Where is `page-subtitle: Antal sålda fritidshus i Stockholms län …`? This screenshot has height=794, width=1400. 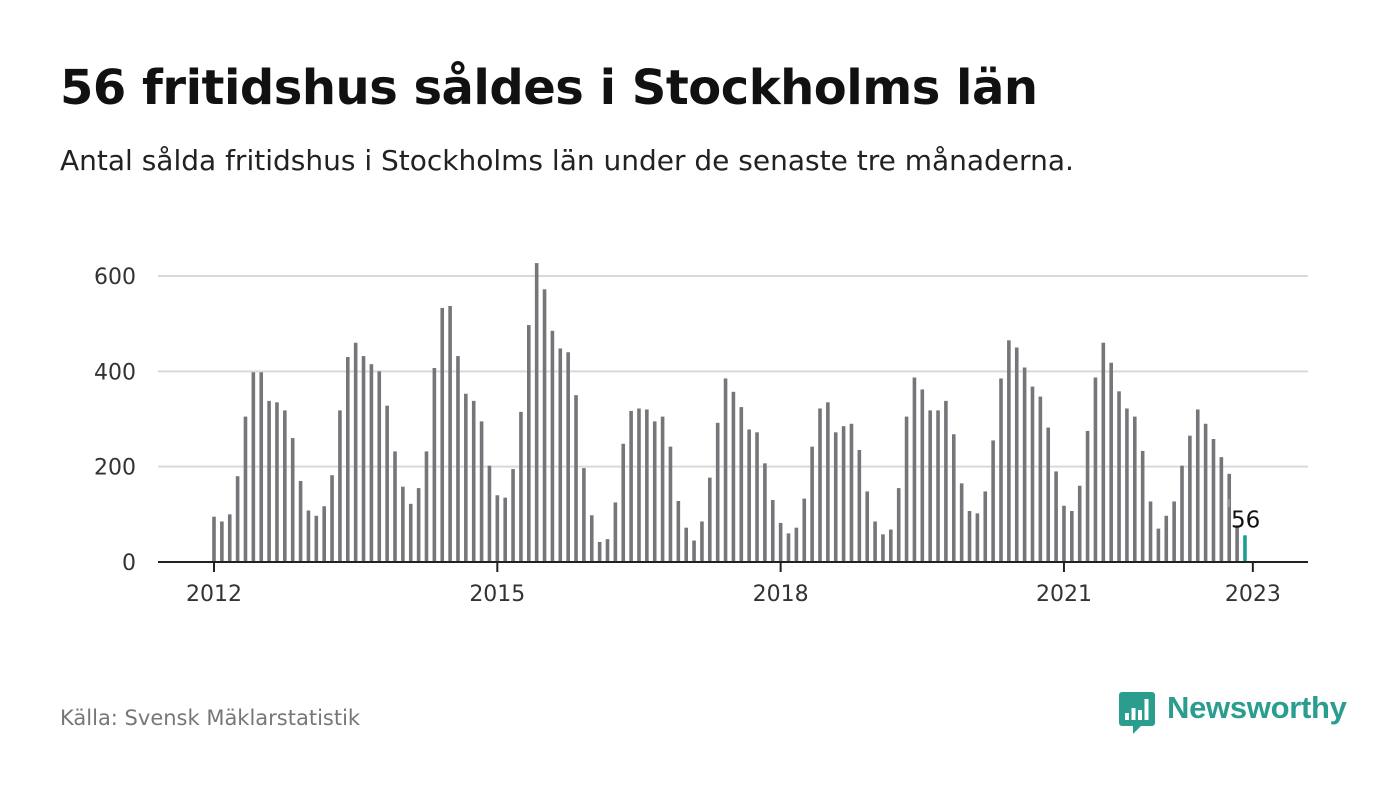 page-subtitle: Antal sålda fritidshus i Stockholms län … is located at coordinates (567, 160).